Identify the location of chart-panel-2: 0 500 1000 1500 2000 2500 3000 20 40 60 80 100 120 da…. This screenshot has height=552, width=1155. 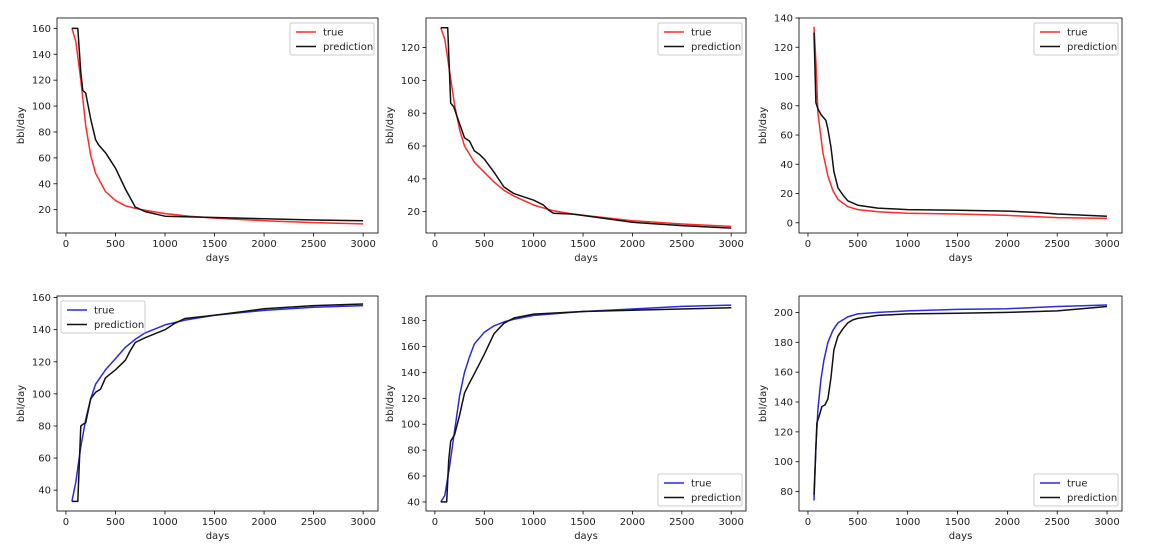
(566, 140).